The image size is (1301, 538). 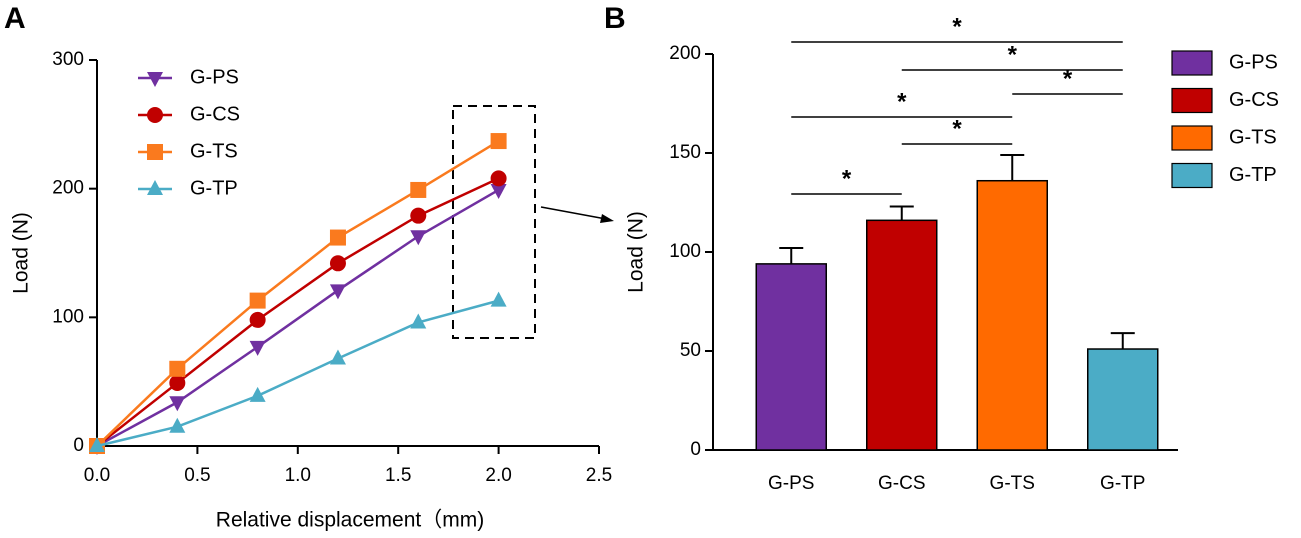 What do you see at coordinates (902, 483) in the screenshot?
I see `x-tick-label: G-CS` at bounding box center [902, 483].